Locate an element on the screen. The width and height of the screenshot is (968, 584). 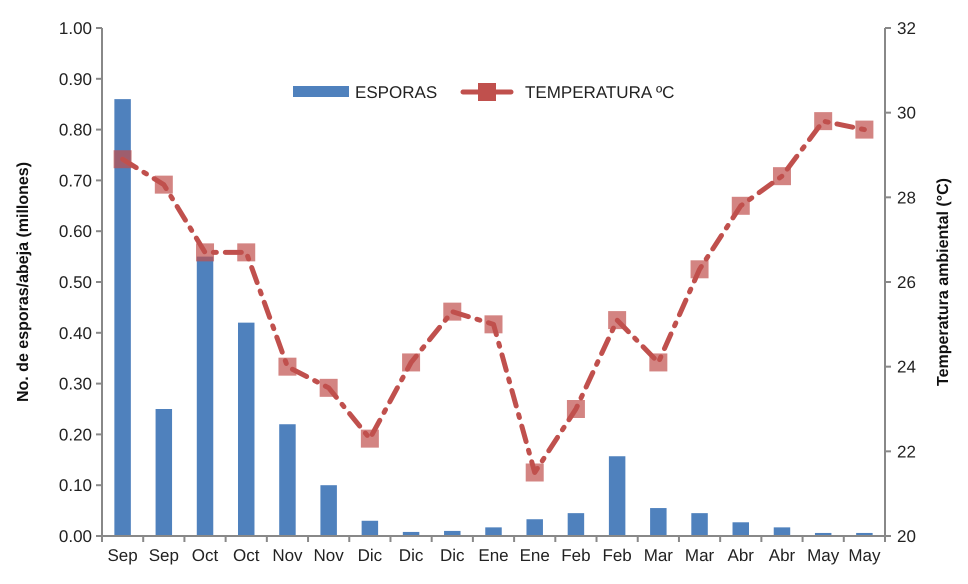
legend-label: ESPORAS is located at coordinates (396, 92).